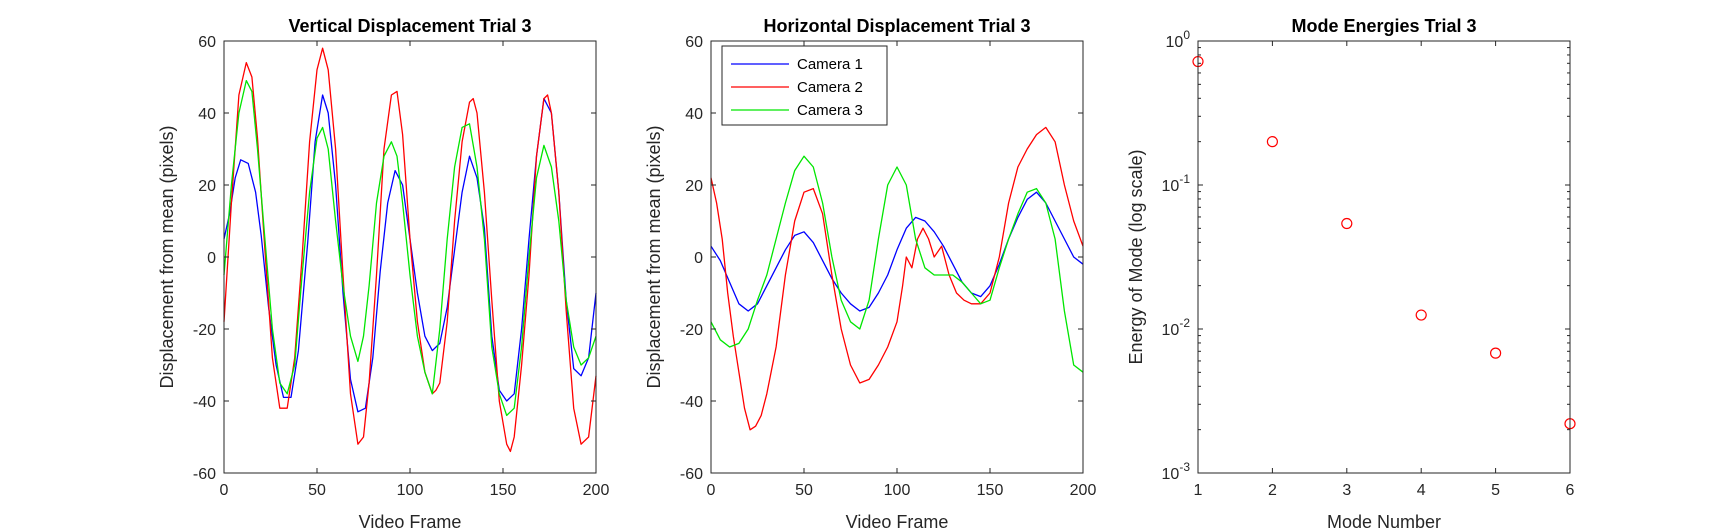 The image size is (1726, 532). What do you see at coordinates (409, 26) in the screenshot?
I see `chart-title: Vertical Displacement Trial 3` at bounding box center [409, 26].